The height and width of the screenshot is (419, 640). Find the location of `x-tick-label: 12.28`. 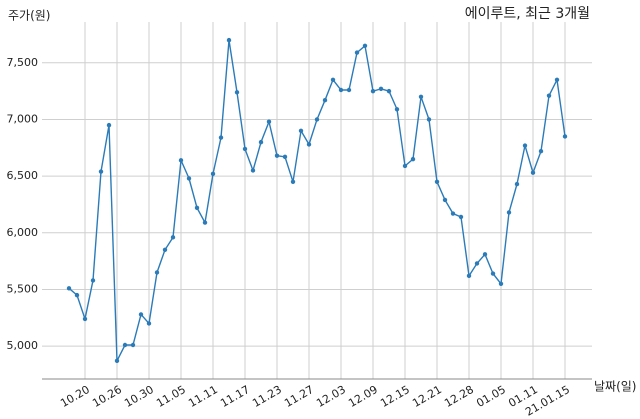

x-tick-label: 12.28 is located at coordinates (459, 396).